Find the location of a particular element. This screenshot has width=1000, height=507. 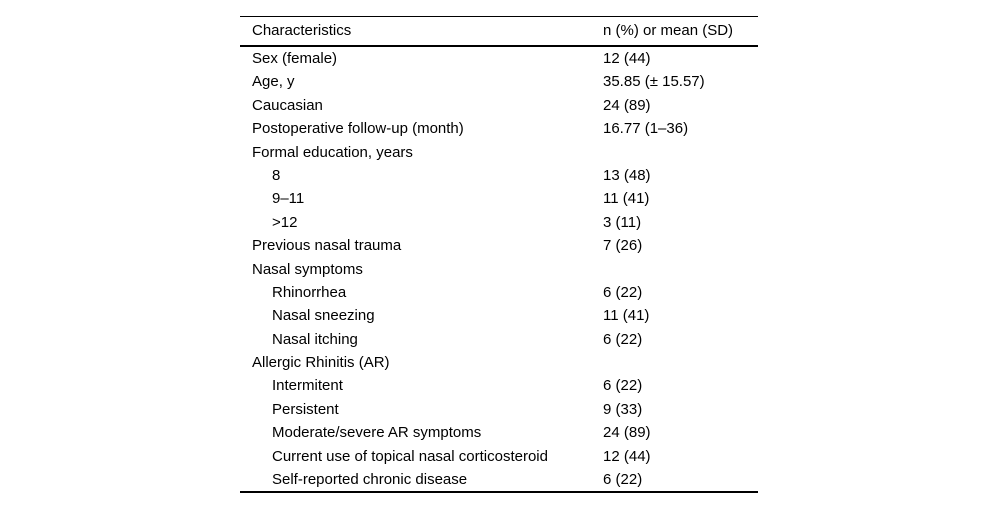

table-header-row: Characteristics n (%) or mean (SD) is located at coordinates (499, 31).